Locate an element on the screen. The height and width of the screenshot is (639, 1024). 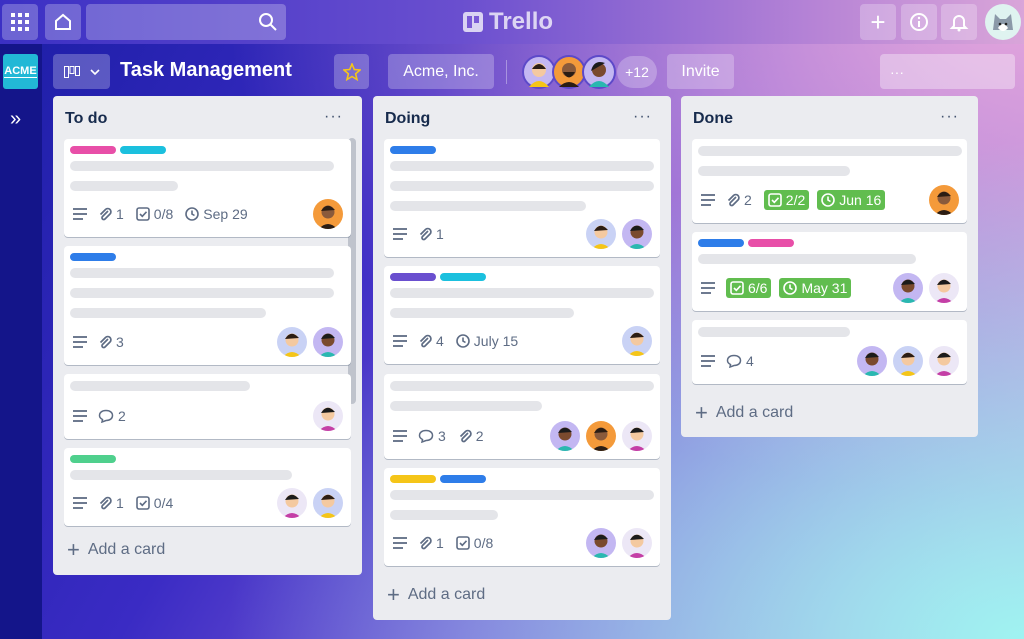
card: 6/6 May 31 is located at coordinates (829, 271).